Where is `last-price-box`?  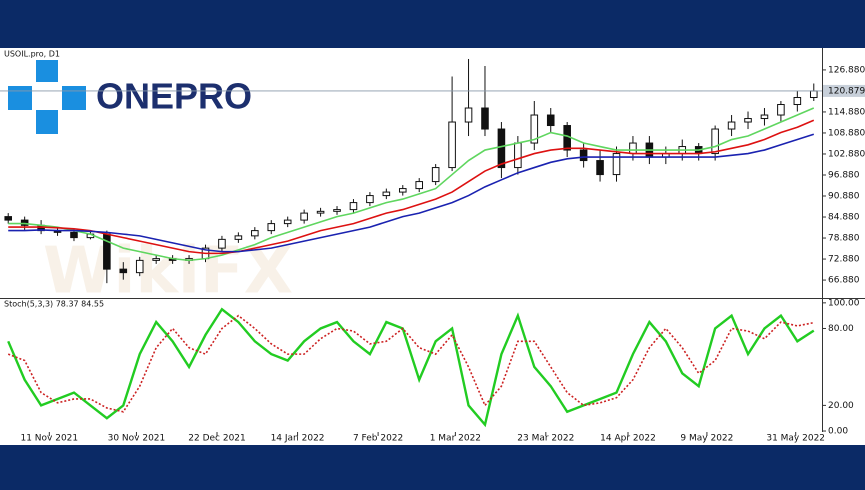
last-price-box is located at coordinates (844, 90).